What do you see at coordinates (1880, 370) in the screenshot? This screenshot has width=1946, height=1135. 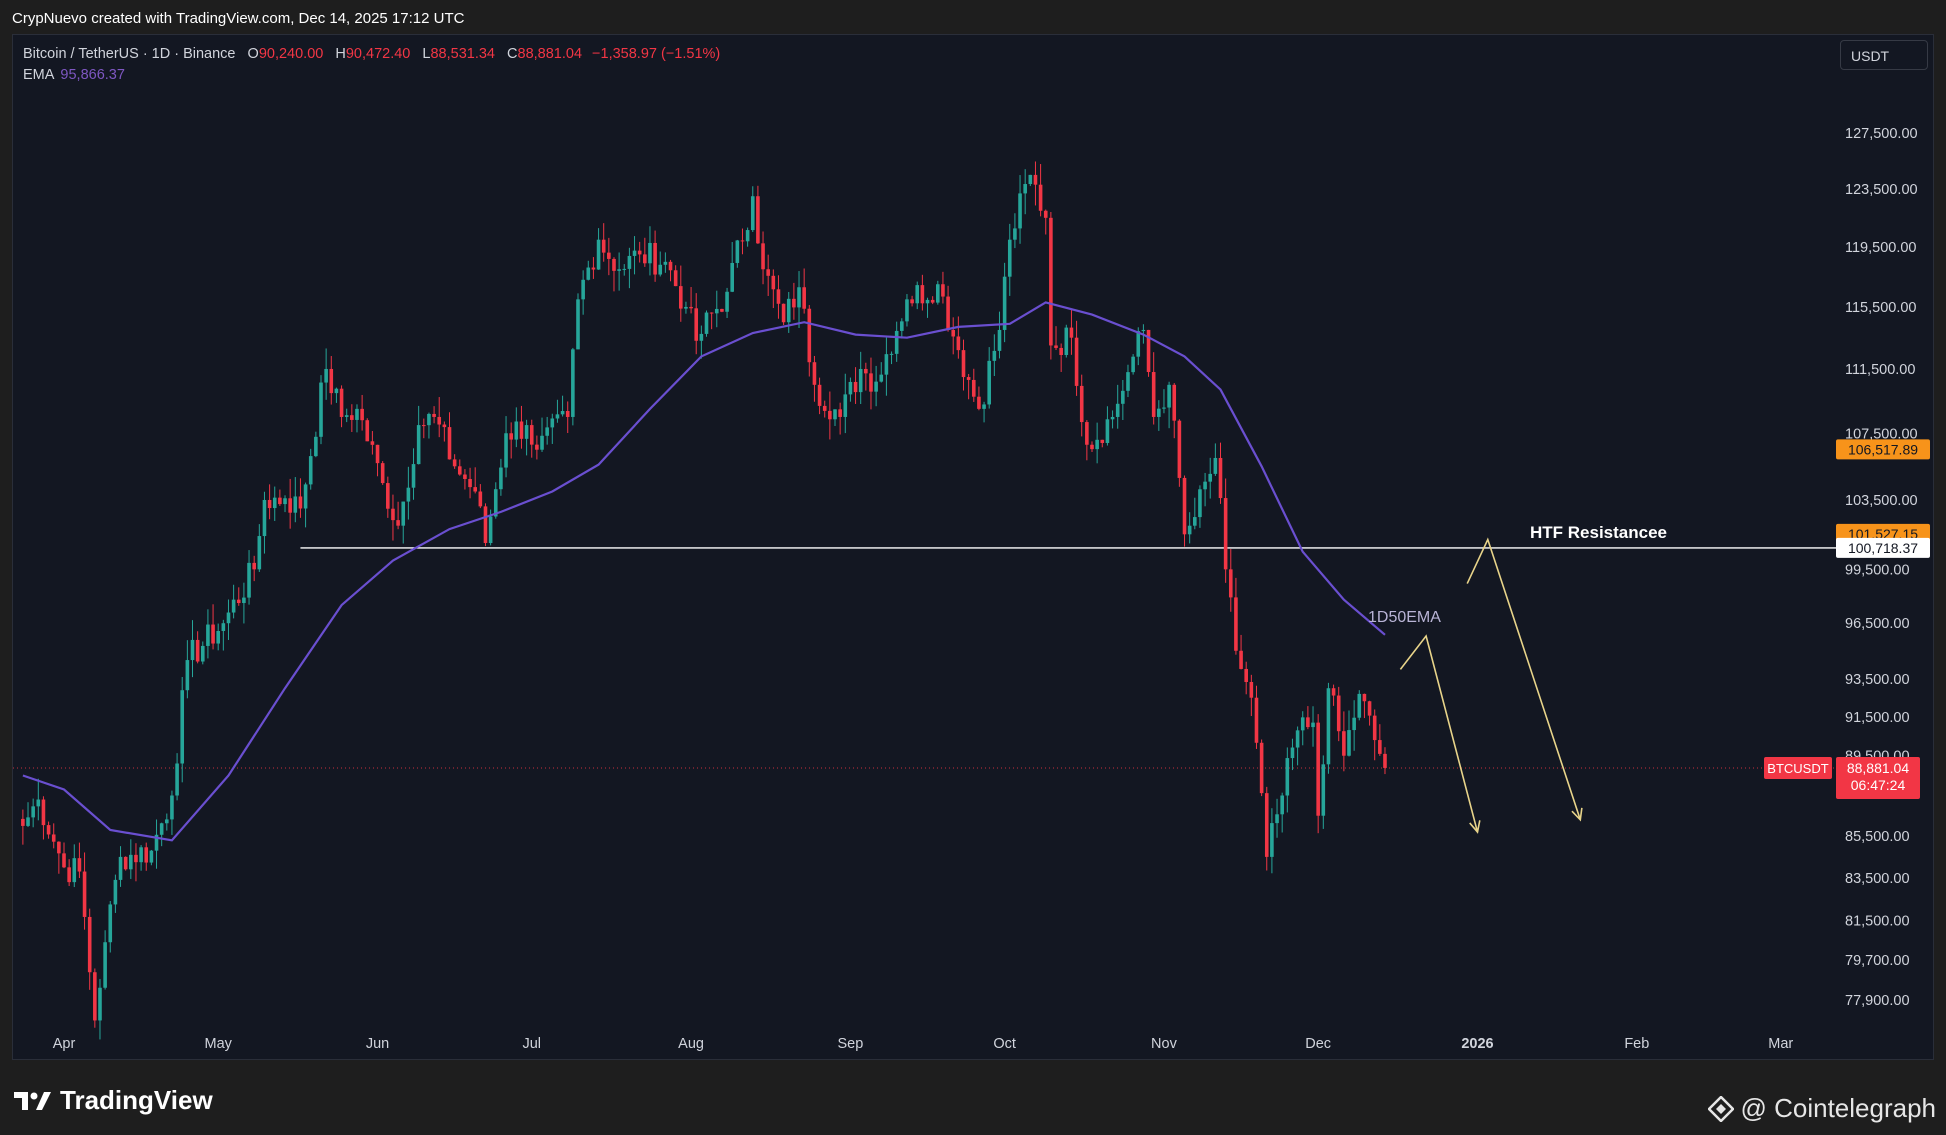 I see `price-tick-label: 111,500.00` at bounding box center [1880, 370].